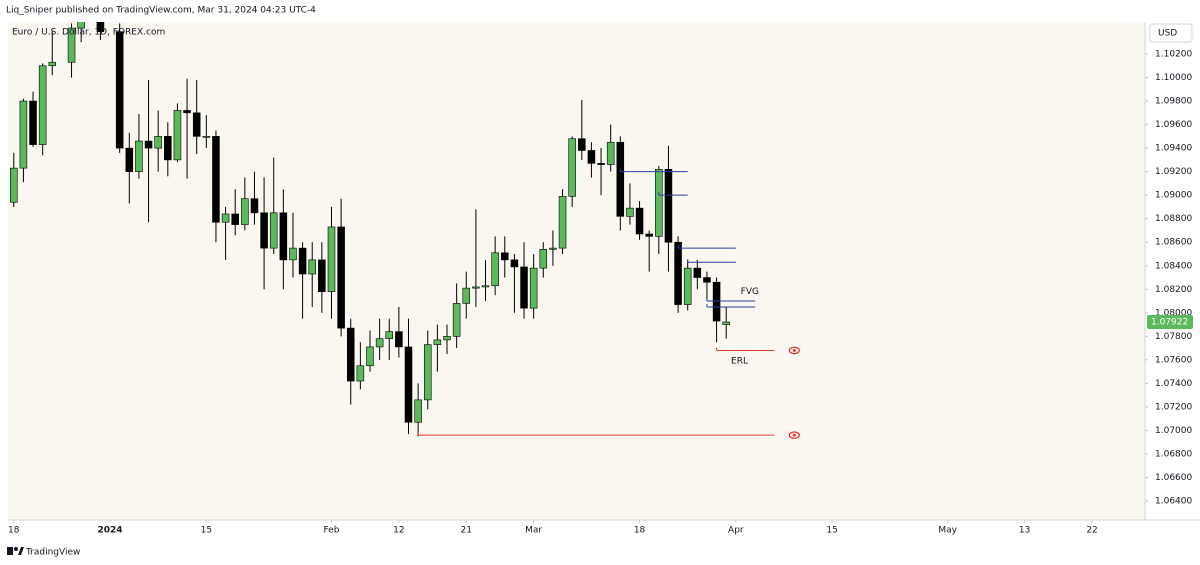 The height and width of the screenshot is (565, 1200). I want to click on x-tick-label: Mar, so click(533, 531).